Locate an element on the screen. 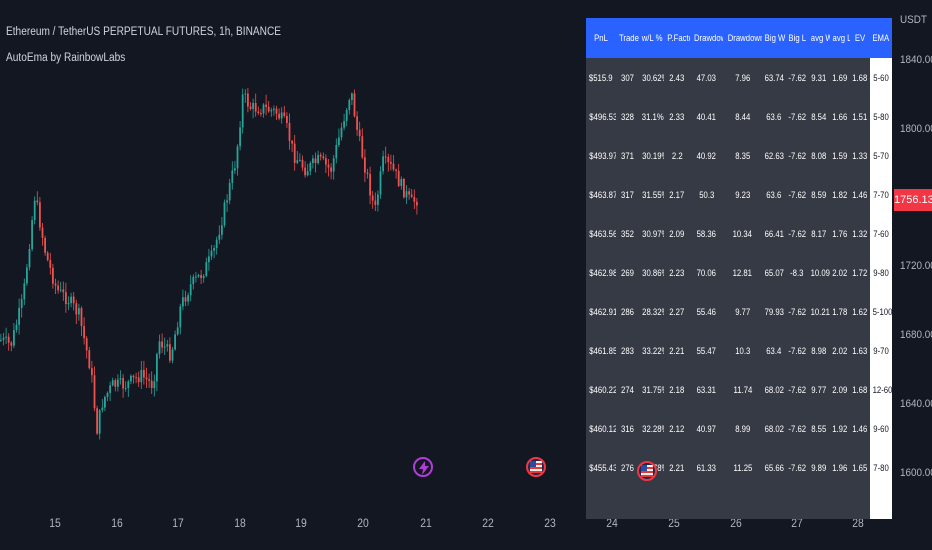  table-cell: 63.6 is located at coordinates (774, 116).